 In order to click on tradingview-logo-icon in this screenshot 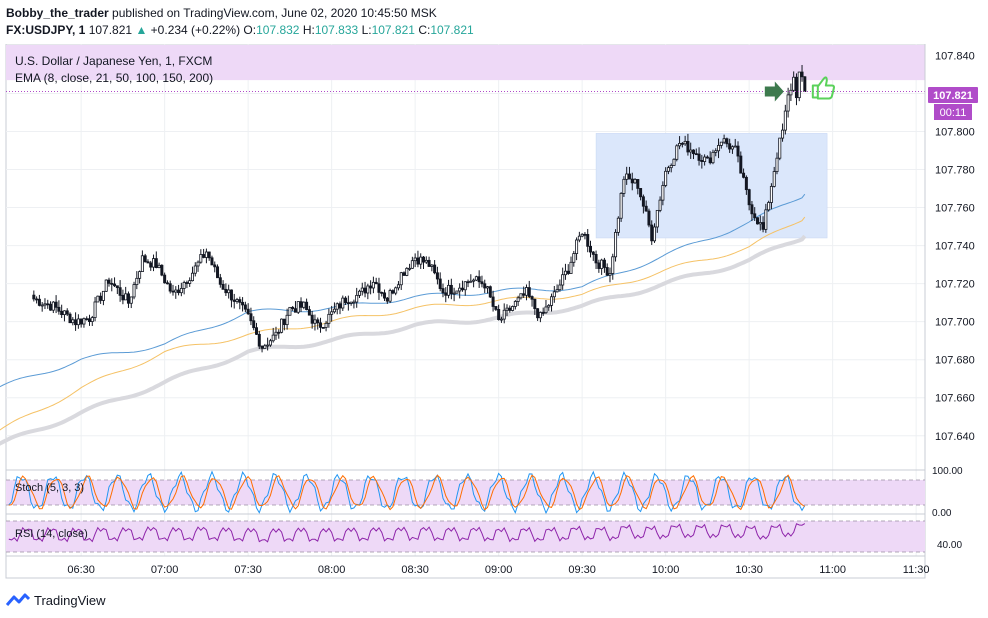, I will do `click(18, 600)`.